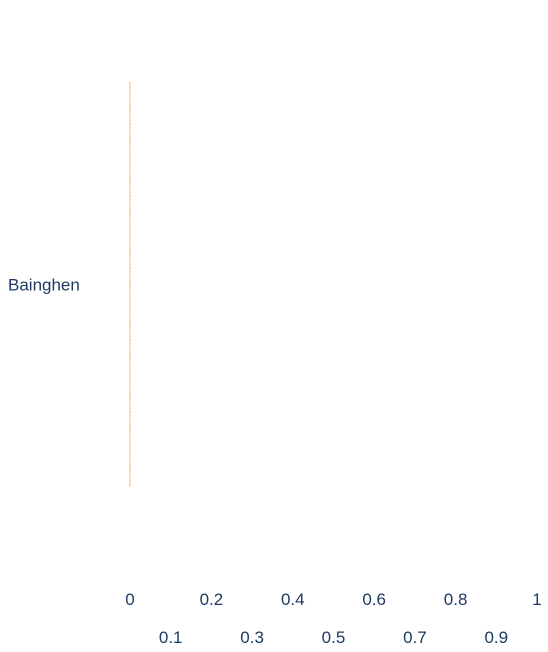 The image size is (548, 652). What do you see at coordinates (129, 599) in the screenshot?
I see `x-tick-label: 0` at bounding box center [129, 599].